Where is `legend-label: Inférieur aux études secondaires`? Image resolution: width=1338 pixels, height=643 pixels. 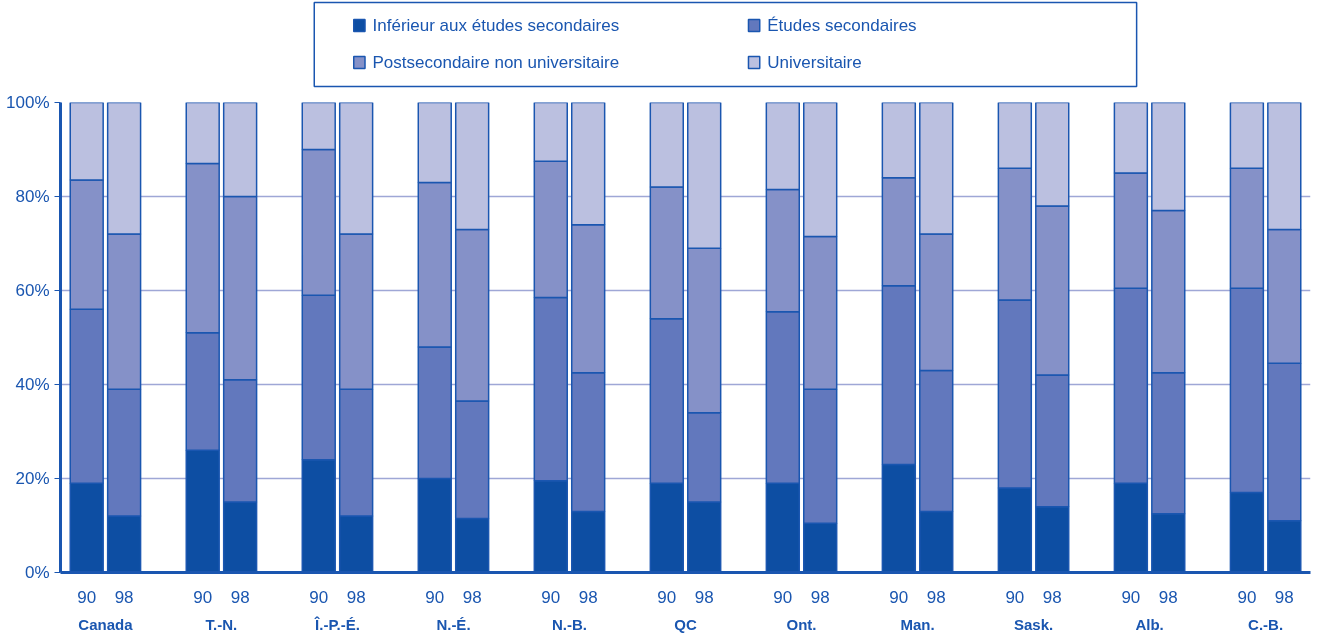
legend-label: Inférieur aux études secondaires is located at coordinates (496, 25).